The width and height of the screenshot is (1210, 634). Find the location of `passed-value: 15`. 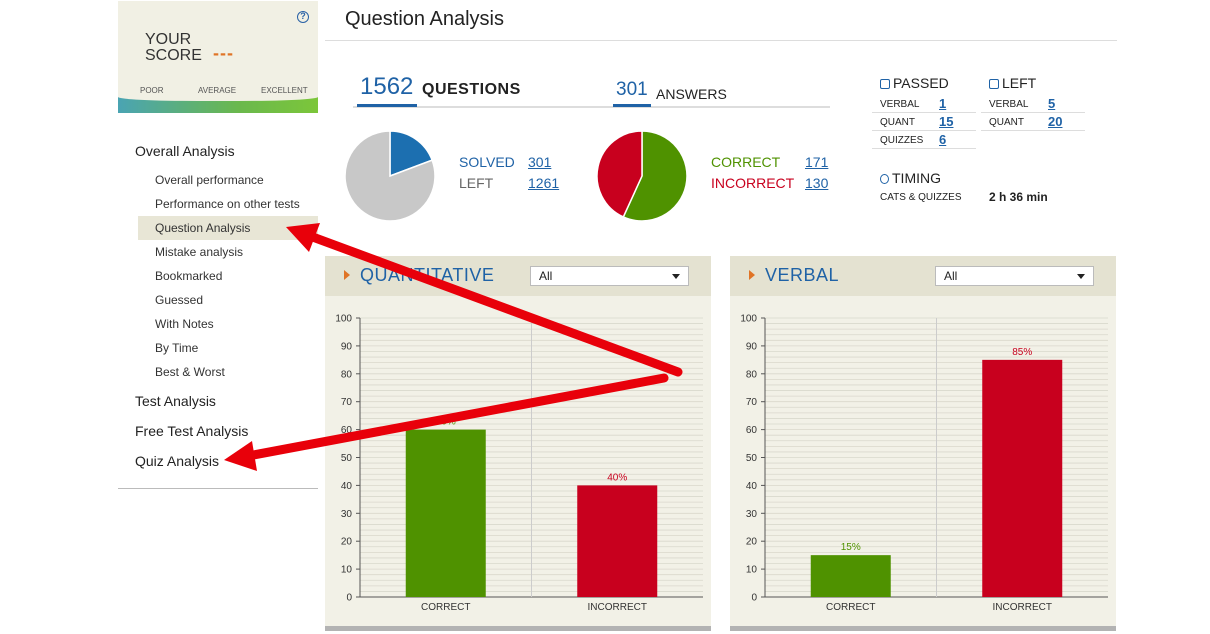

passed-value: 15 is located at coordinates (946, 121).